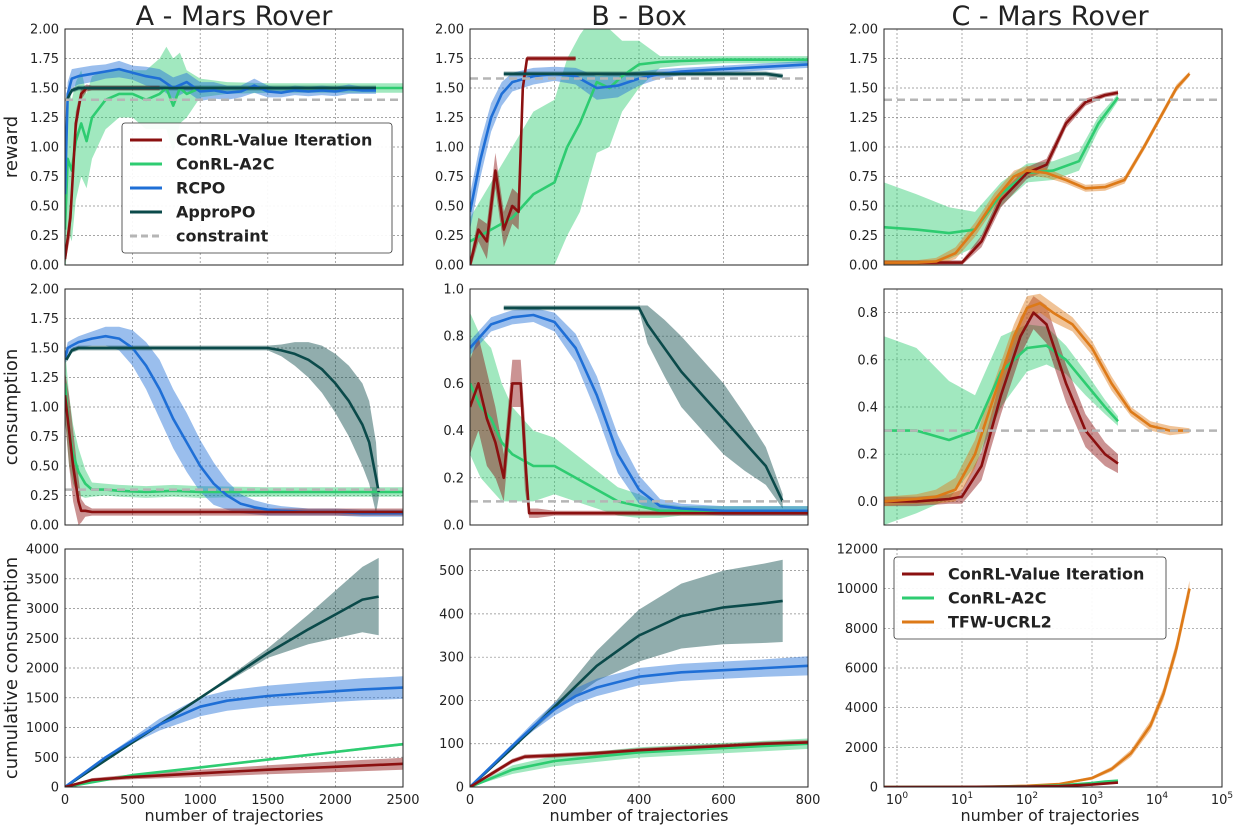  I want to click on x-tick-label: 1000, so click(200, 800).